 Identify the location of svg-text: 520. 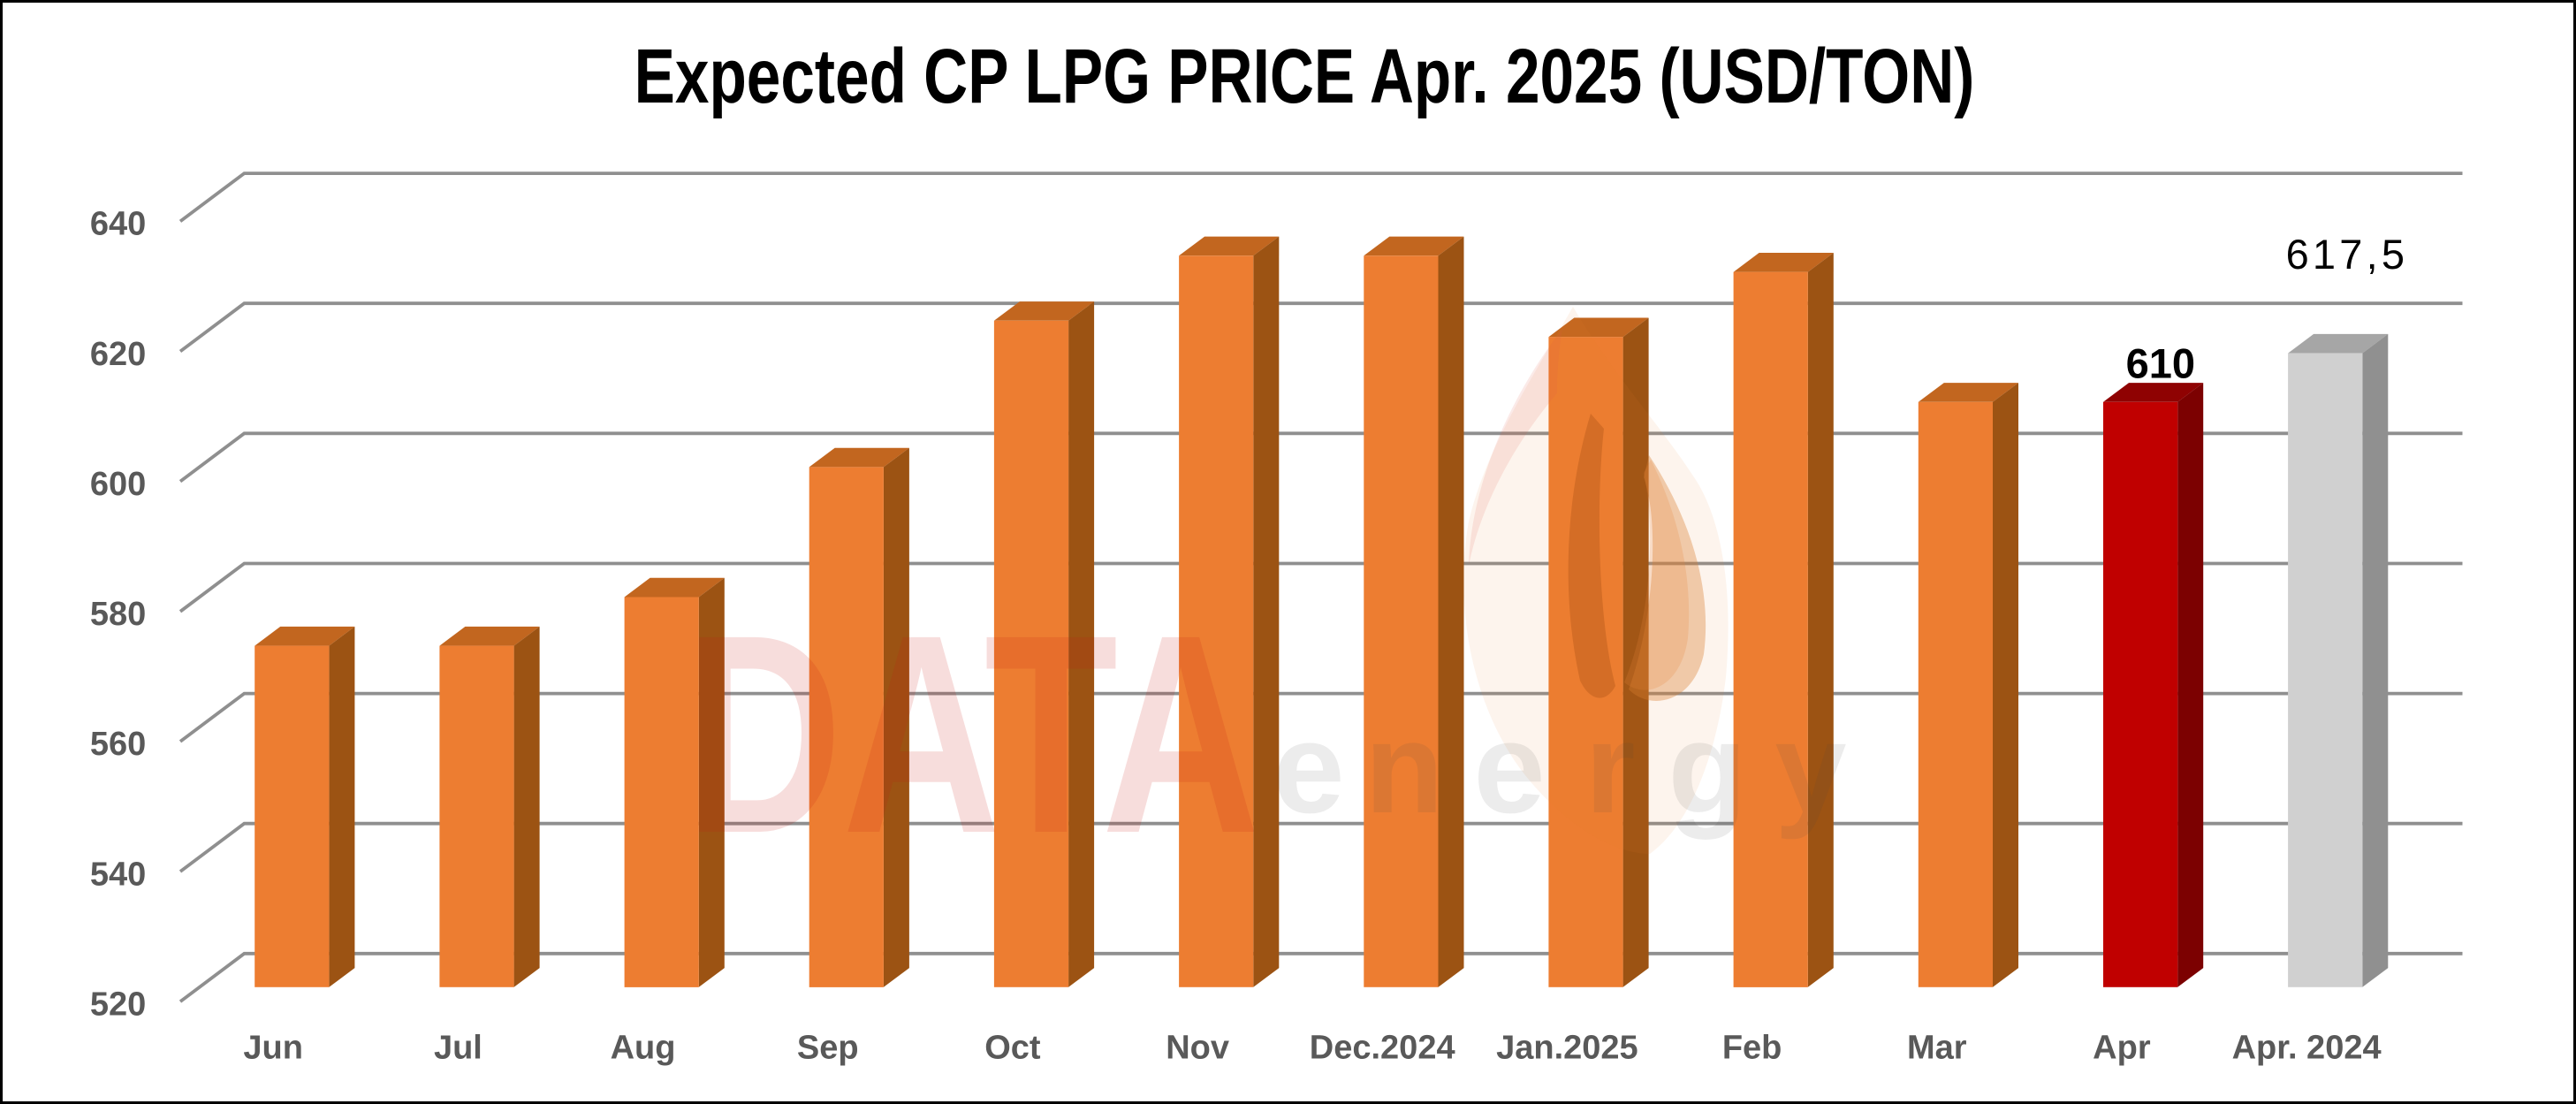
(118, 1005).